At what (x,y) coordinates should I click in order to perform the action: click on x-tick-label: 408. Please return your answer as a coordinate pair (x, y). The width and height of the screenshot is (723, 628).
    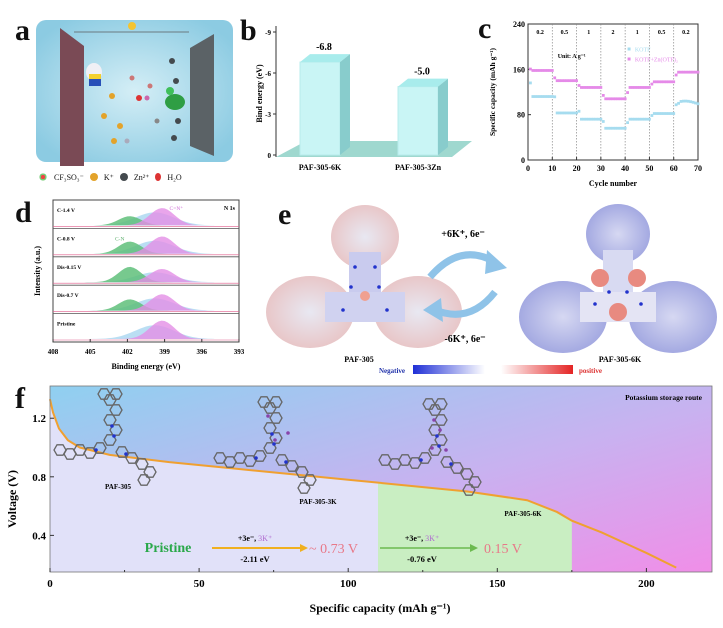
    Looking at the image, I should click on (53, 352).